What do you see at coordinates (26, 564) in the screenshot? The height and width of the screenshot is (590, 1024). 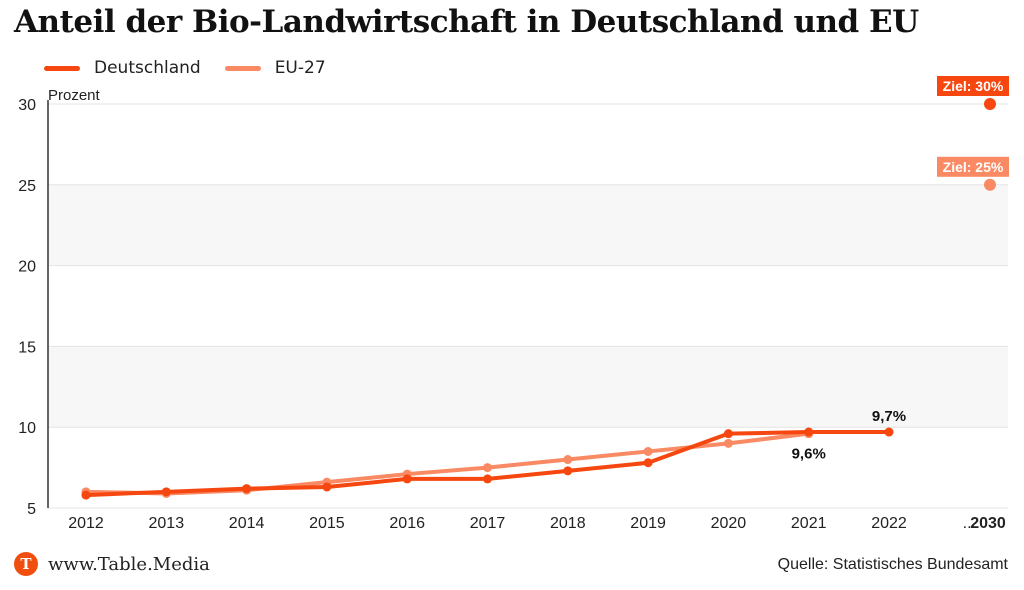 I see `table-media-logo-icon: T` at bounding box center [26, 564].